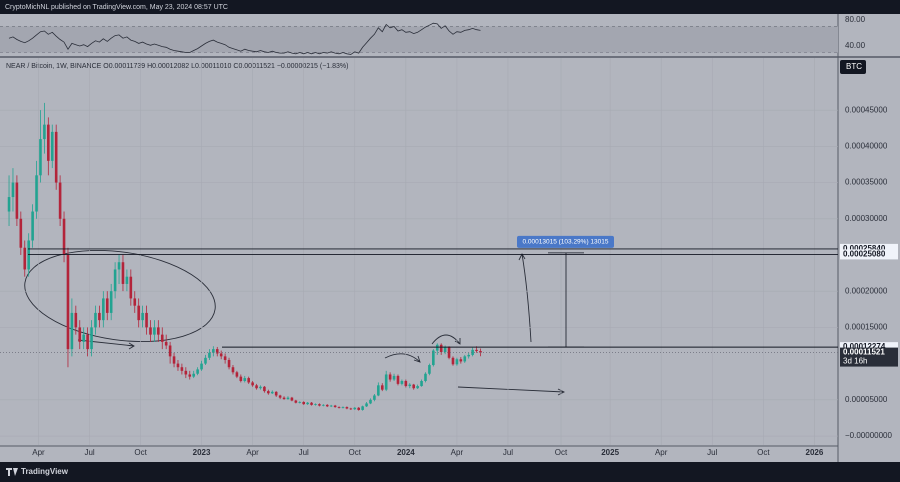 This screenshot has width=900, height=482. What do you see at coordinates (89, 452) in the screenshot?
I see `x-tick-label: Jul` at bounding box center [89, 452].